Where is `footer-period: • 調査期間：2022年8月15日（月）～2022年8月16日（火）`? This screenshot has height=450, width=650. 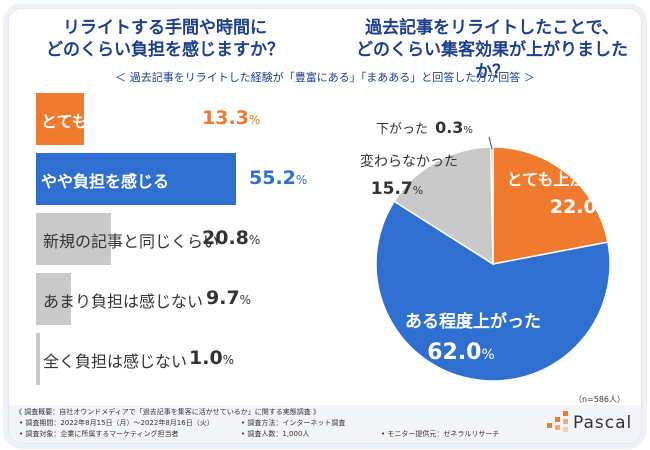 footer-period: • 調査期間：2022年8月15日（月）～2022年8月16日（火） is located at coordinates (116, 423).